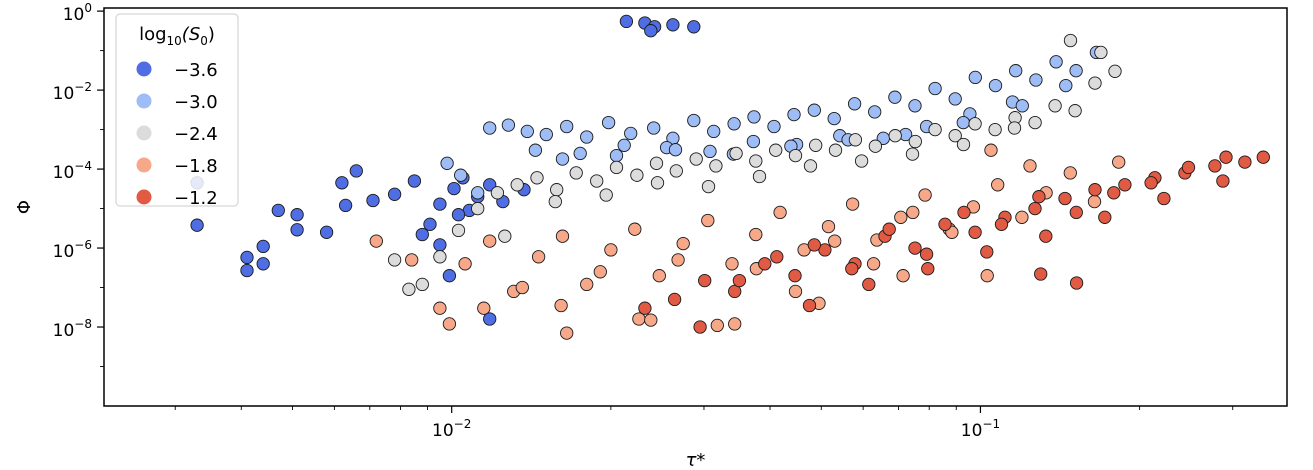 The height and width of the screenshot is (470, 1313). Describe the element at coordinates (177, 111) in the screenshot. I see `legend: log10(S0) −3.6 −3.0 −2.4 −1.8 −1.2` at that location.